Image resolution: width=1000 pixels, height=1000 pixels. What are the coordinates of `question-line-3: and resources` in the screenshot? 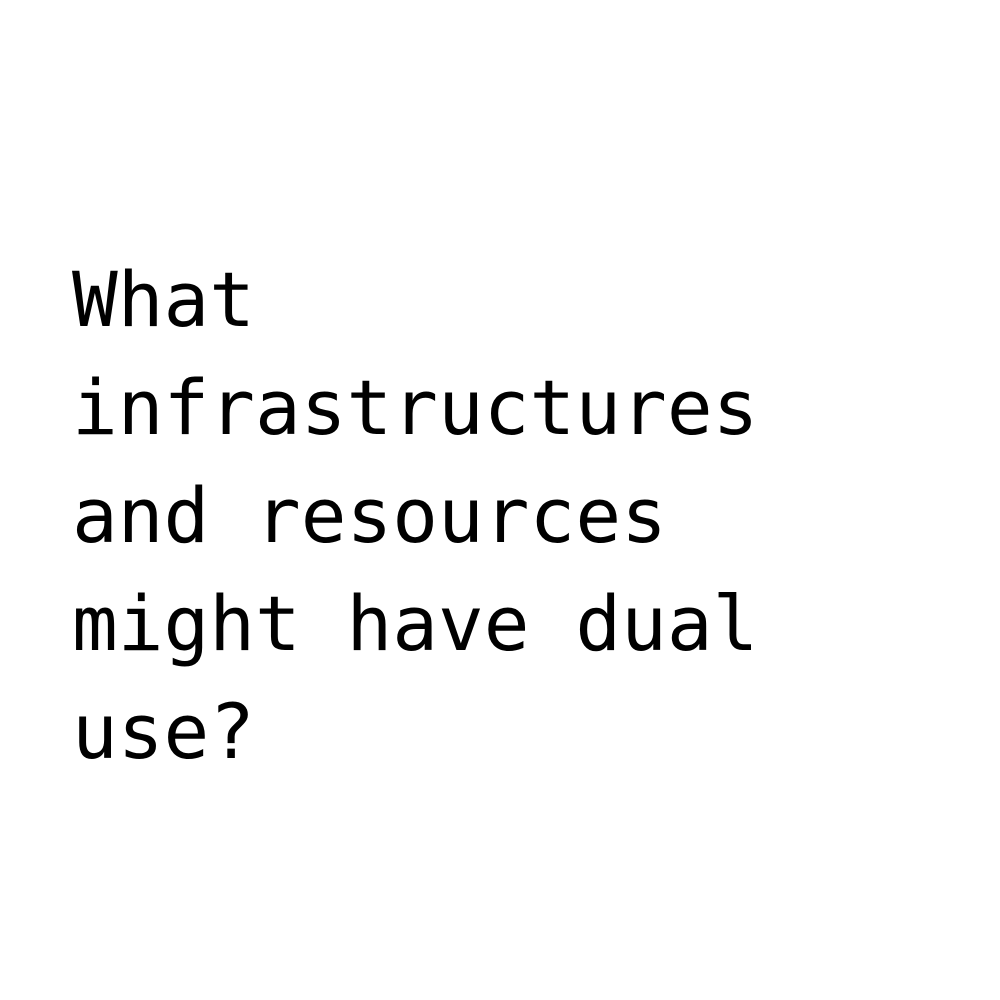 It's located at (369, 515).